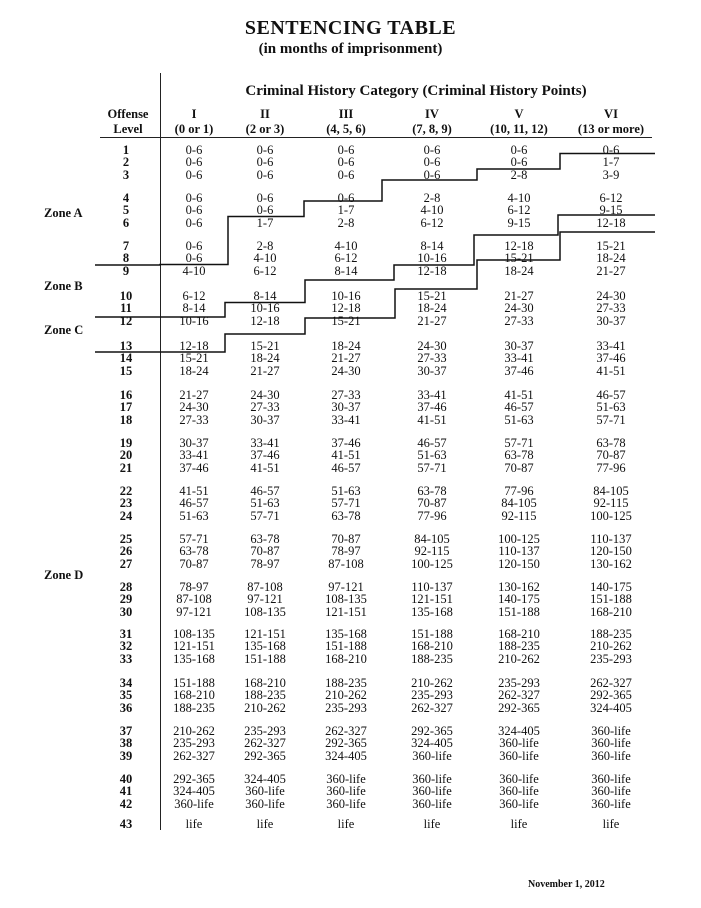  I want to click on zone-a-b-boundary, so click(375, 210).